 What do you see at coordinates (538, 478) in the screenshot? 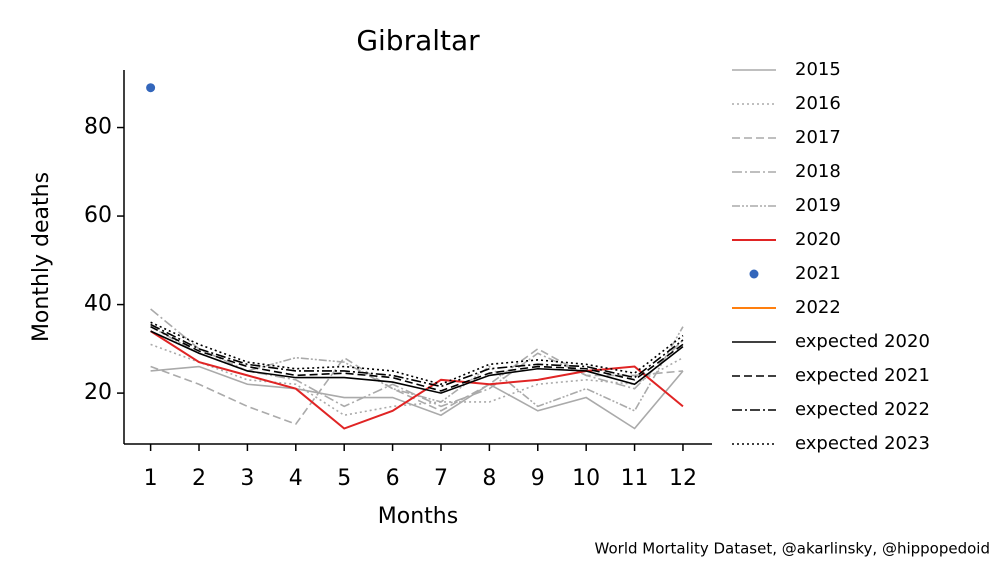
I see `x-tick-label: 9` at bounding box center [538, 478].